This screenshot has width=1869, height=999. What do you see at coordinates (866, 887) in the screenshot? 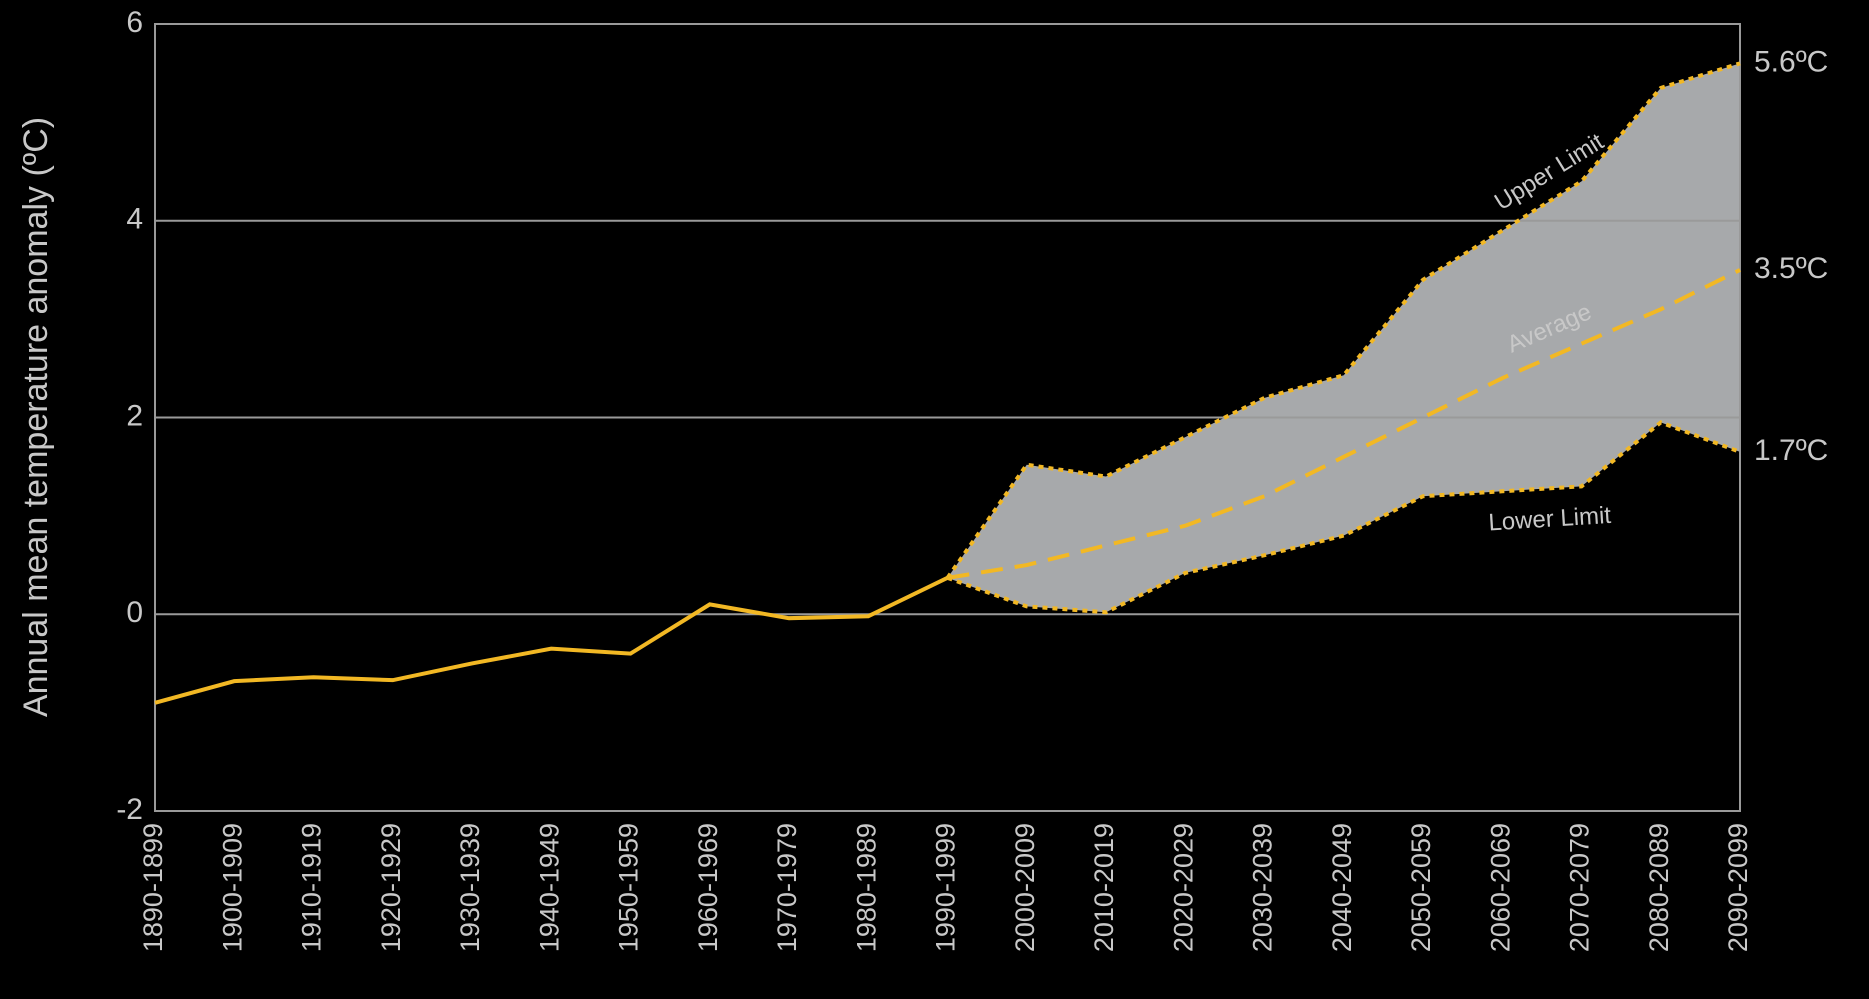
I see `x-tick-label: 1980-1989` at bounding box center [866, 887].